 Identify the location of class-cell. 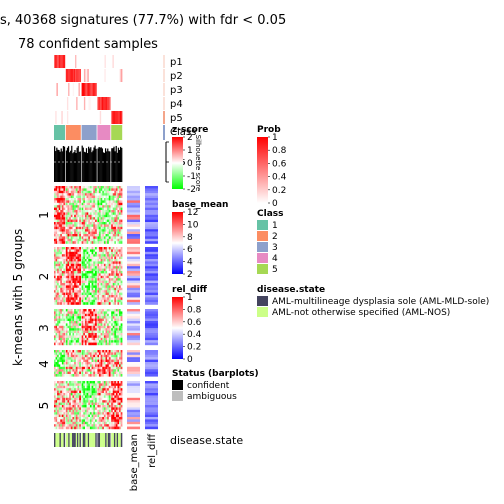
(117, 132).